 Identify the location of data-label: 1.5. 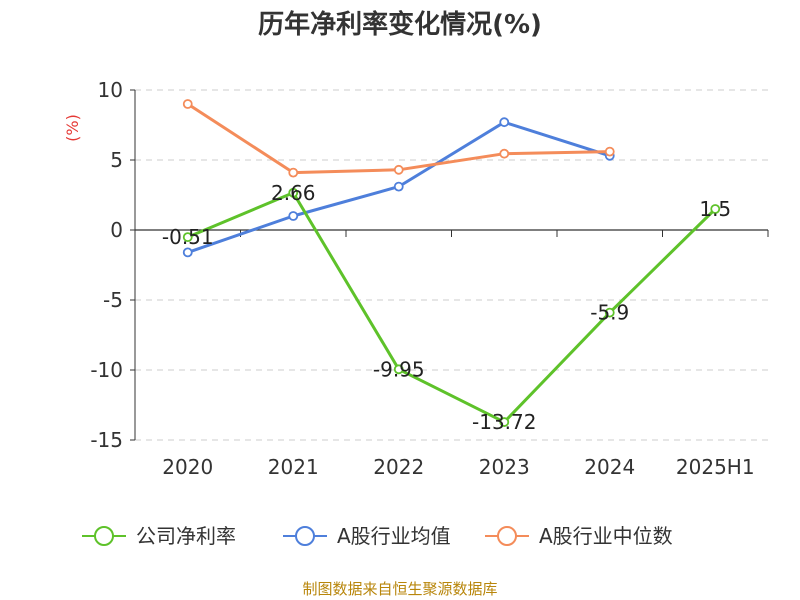
(715, 209).